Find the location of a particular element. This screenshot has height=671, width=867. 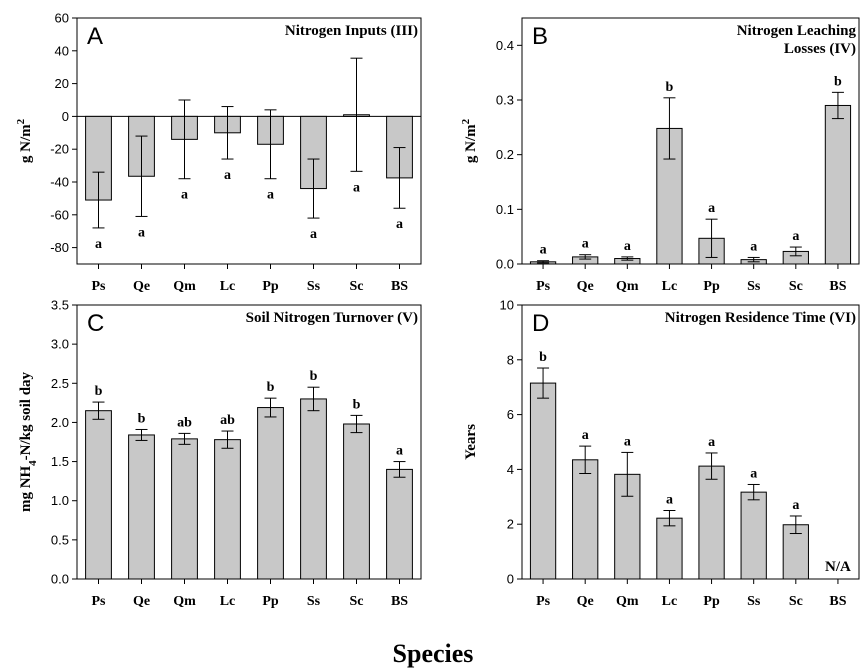

y-tick-label: -60 is located at coordinates (59, 214).